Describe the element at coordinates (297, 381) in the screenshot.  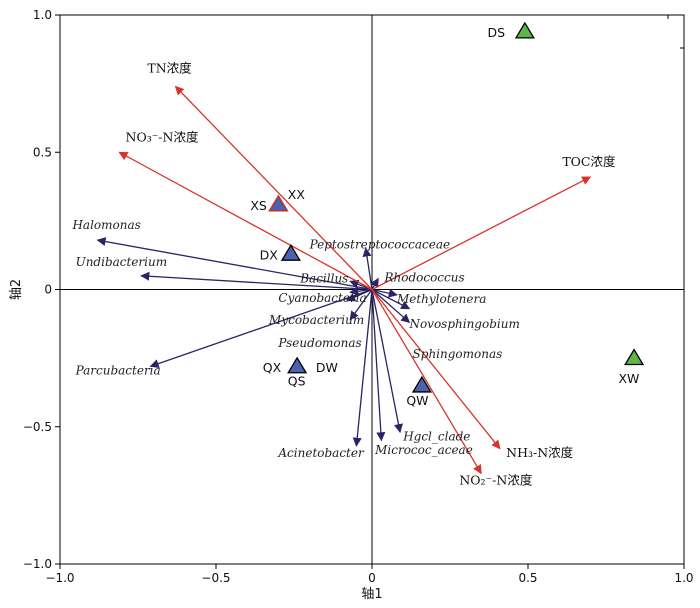
I see `site-label: QS` at that location.